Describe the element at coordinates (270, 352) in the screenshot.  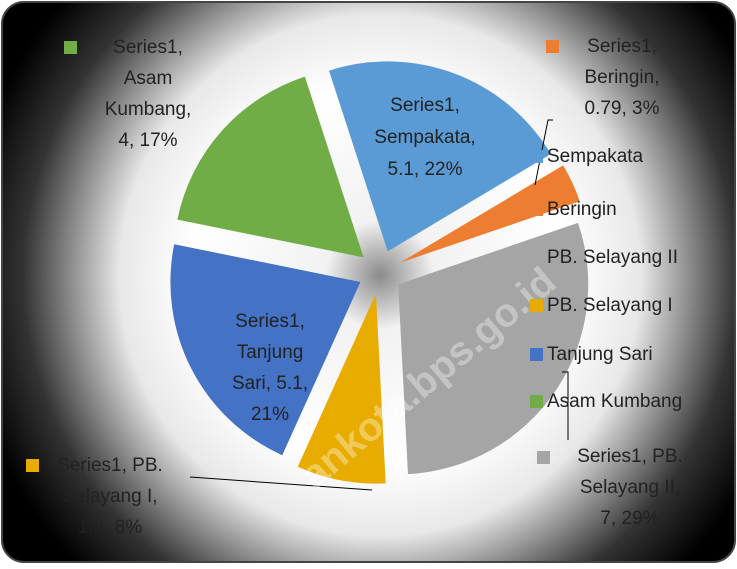
I see `data-label: Tanjung` at that location.